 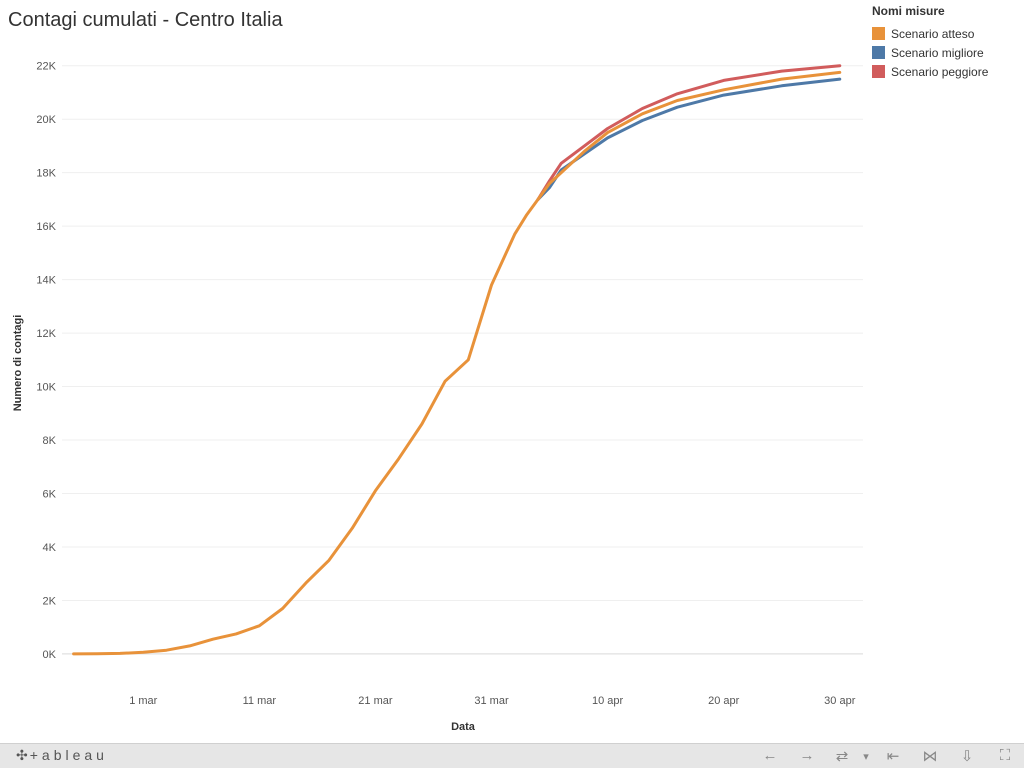 What do you see at coordinates (689, 132) in the screenshot?
I see `series-line-scenario-peggiore` at bounding box center [689, 132].